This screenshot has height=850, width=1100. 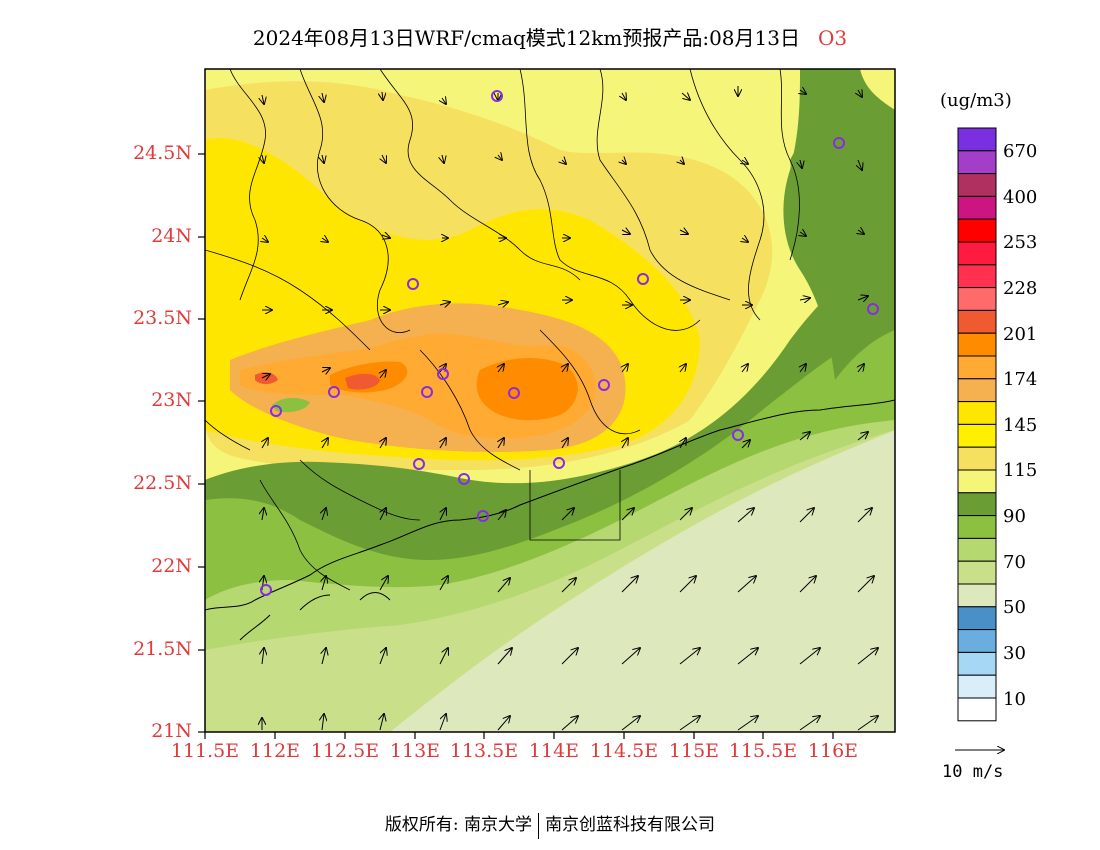 What do you see at coordinates (205, 751) in the screenshot?
I see `x-tick-label: 111.5E` at bounding box center [205, 751].